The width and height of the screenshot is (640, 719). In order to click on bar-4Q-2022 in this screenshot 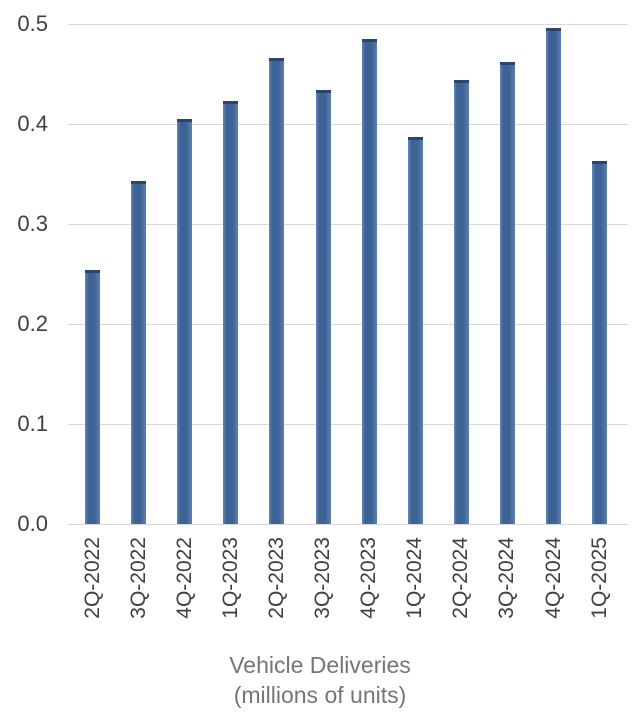, I will do `click(185, 321)`.